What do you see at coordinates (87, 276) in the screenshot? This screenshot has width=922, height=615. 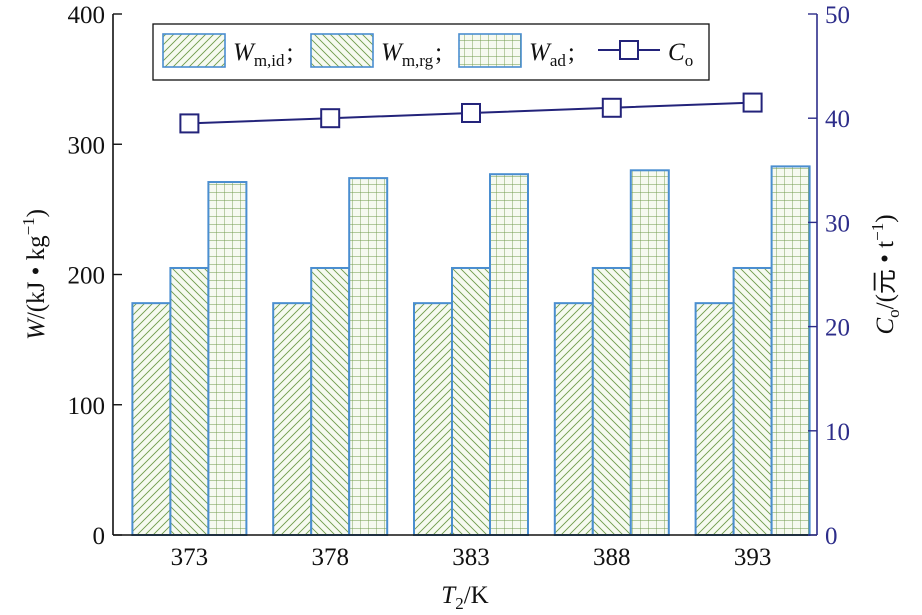 I see `y-left-tick-label: 200` at bounding box center [87, 276].